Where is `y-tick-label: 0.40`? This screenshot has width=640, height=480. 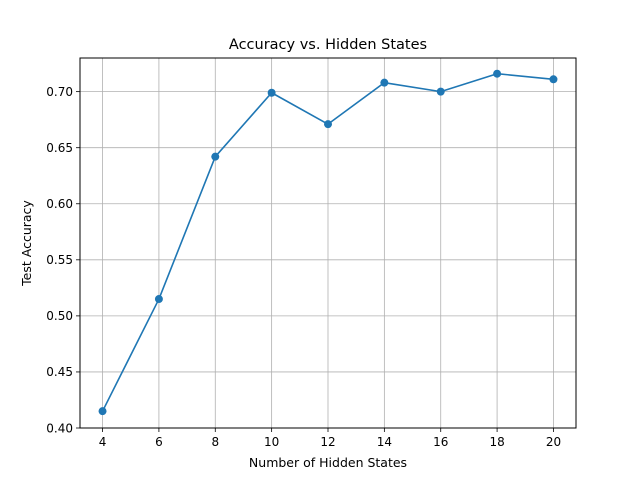 y-tick-label: 0.40 is located at coordinates (59, 428).